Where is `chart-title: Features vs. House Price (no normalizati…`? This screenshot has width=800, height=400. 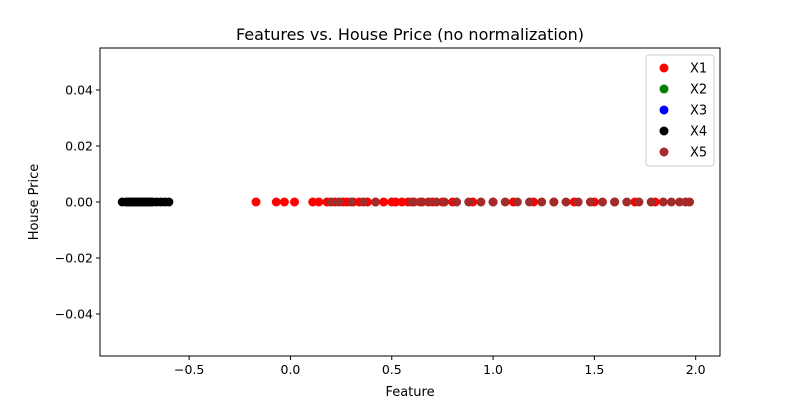 chart-title: Features vs. House Price (no normalizati… is located at coordinates (410, 34).